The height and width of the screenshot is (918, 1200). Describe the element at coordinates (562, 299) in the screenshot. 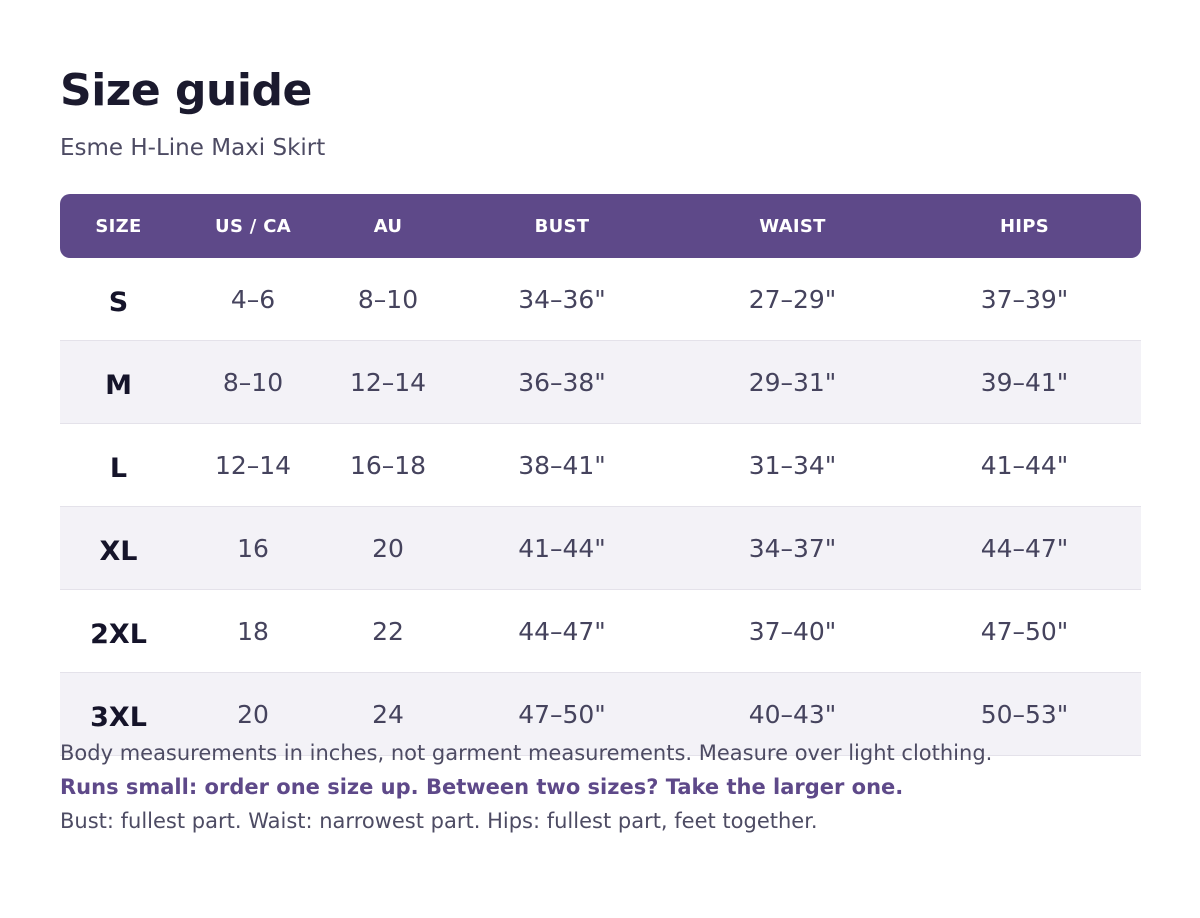

I see `bust-range: 34–36"` at that location.